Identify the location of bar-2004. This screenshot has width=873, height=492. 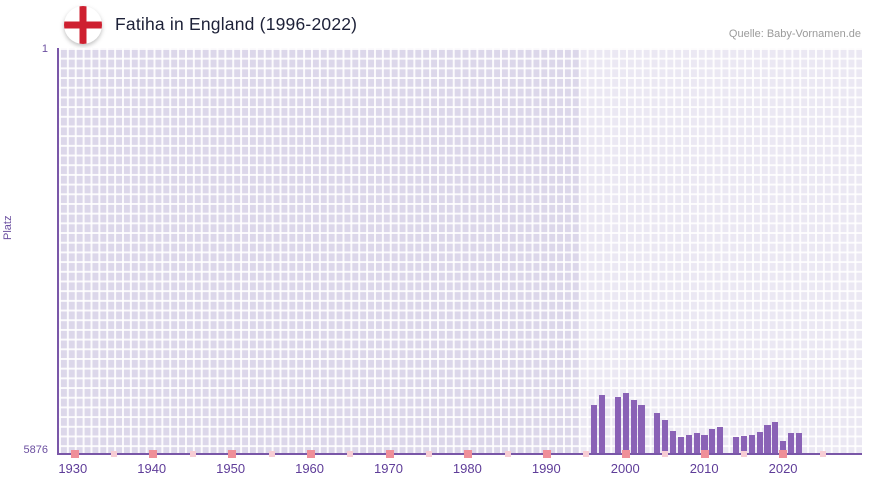
(657, 433).